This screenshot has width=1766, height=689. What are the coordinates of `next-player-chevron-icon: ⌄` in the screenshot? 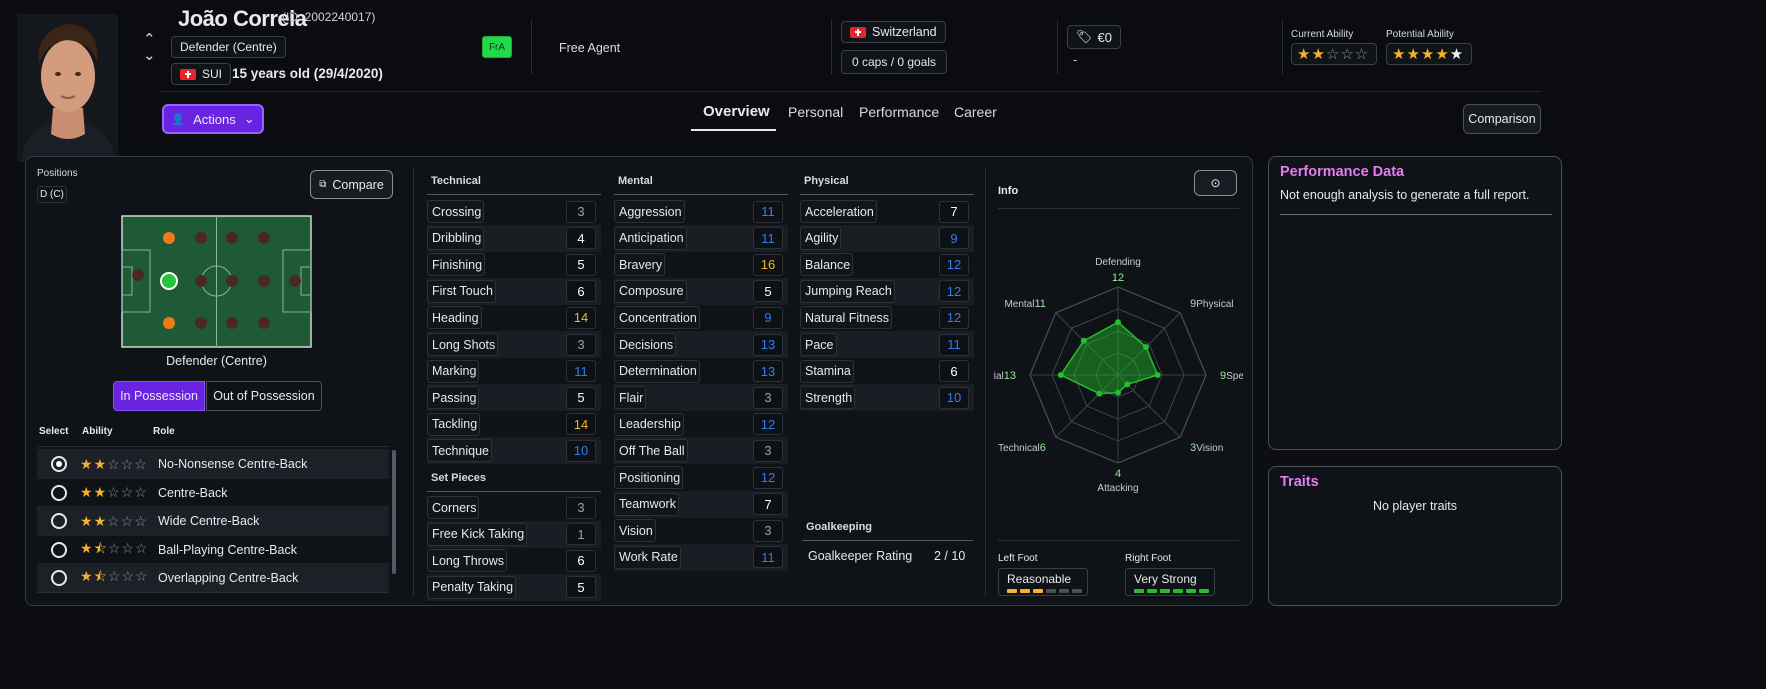 It's located at (149, 55).